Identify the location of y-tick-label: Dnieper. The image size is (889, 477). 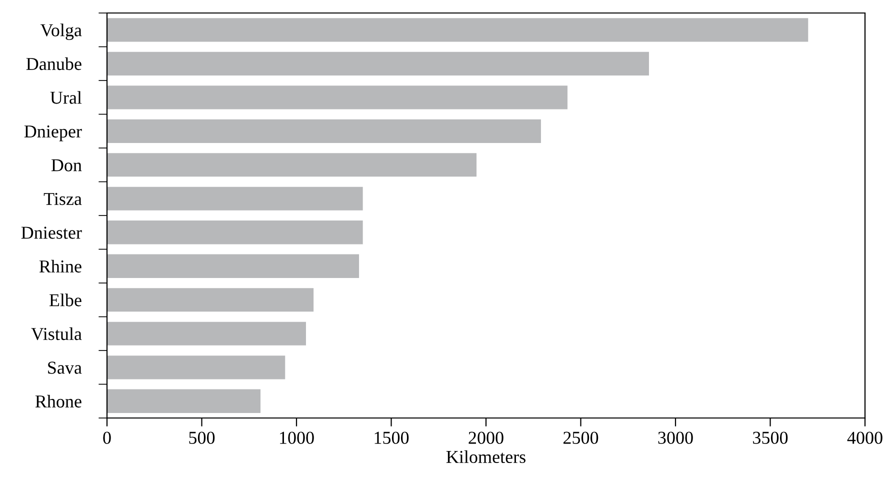
(53, 133).